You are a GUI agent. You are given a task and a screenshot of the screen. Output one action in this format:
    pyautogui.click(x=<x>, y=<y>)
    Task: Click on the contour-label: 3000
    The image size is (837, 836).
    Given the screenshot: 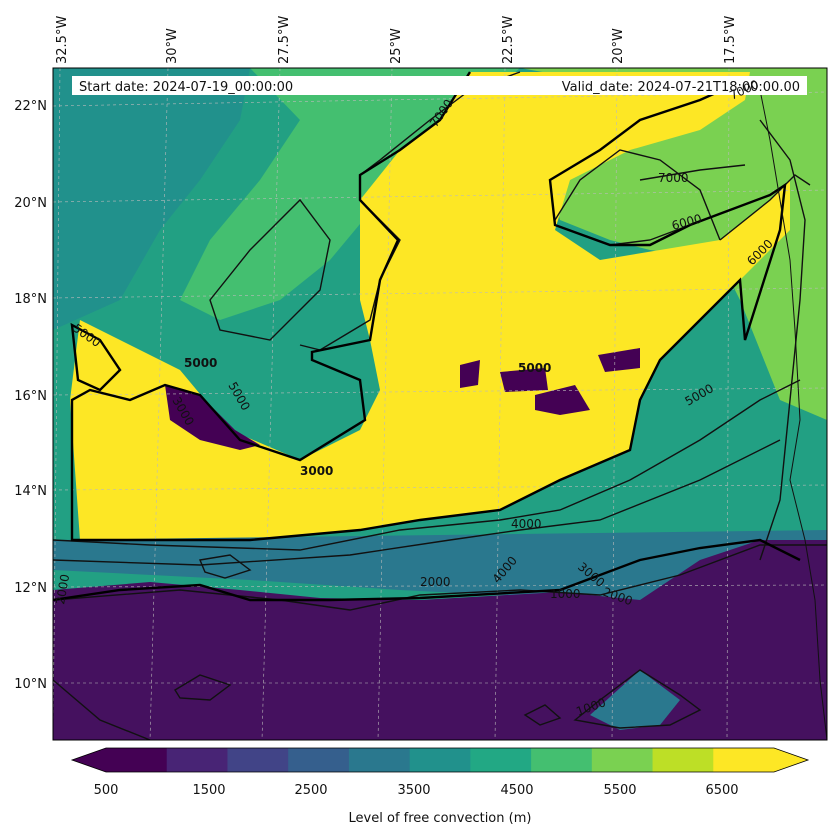 What is the action you would take?
    pyautogui.click(x=316, y=471)
    